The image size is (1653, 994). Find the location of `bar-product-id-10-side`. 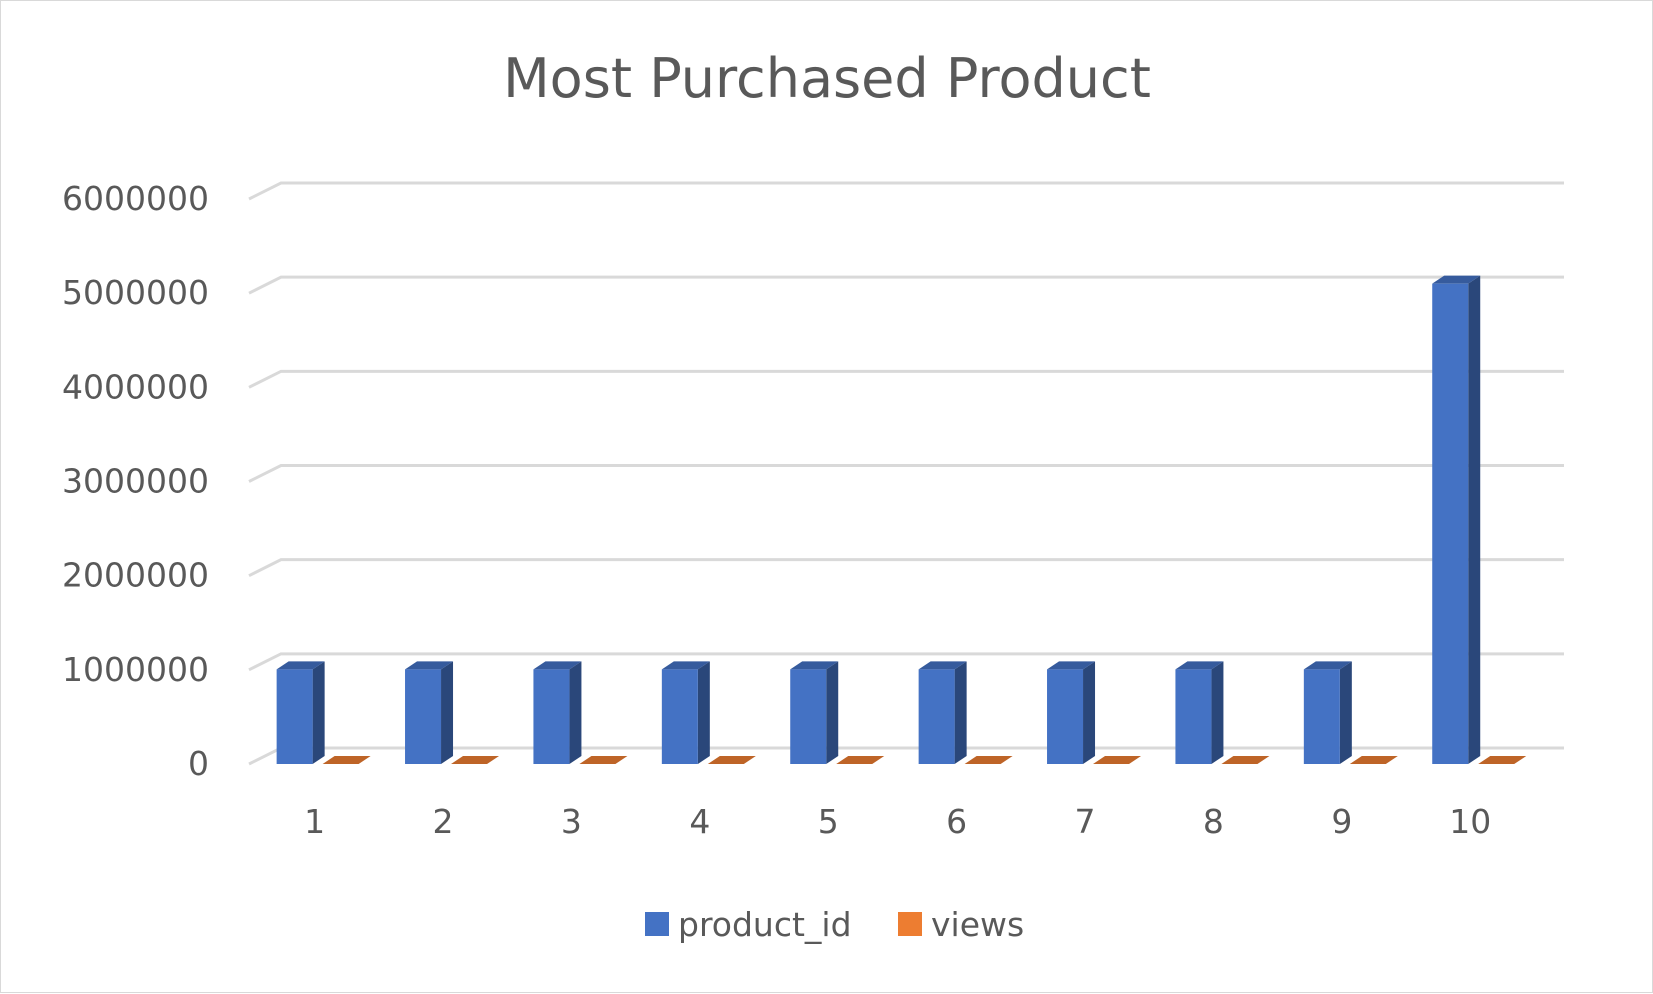

bar-product-id-10-side is located at coordinates (1474, 520).